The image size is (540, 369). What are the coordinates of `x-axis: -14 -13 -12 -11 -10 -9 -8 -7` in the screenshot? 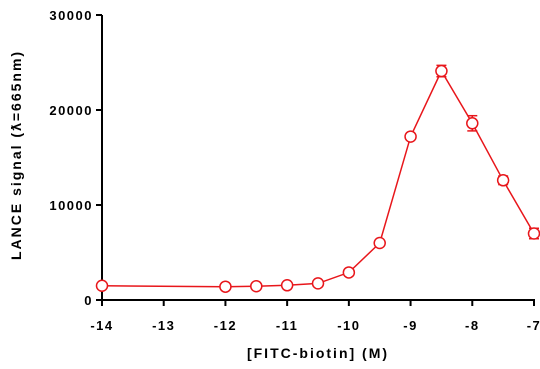 It's located at (315, 316).